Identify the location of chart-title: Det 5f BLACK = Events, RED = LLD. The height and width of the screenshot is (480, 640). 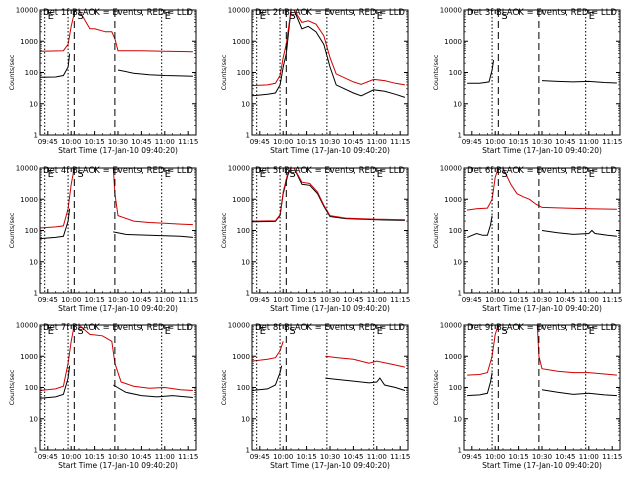
(330, 171).